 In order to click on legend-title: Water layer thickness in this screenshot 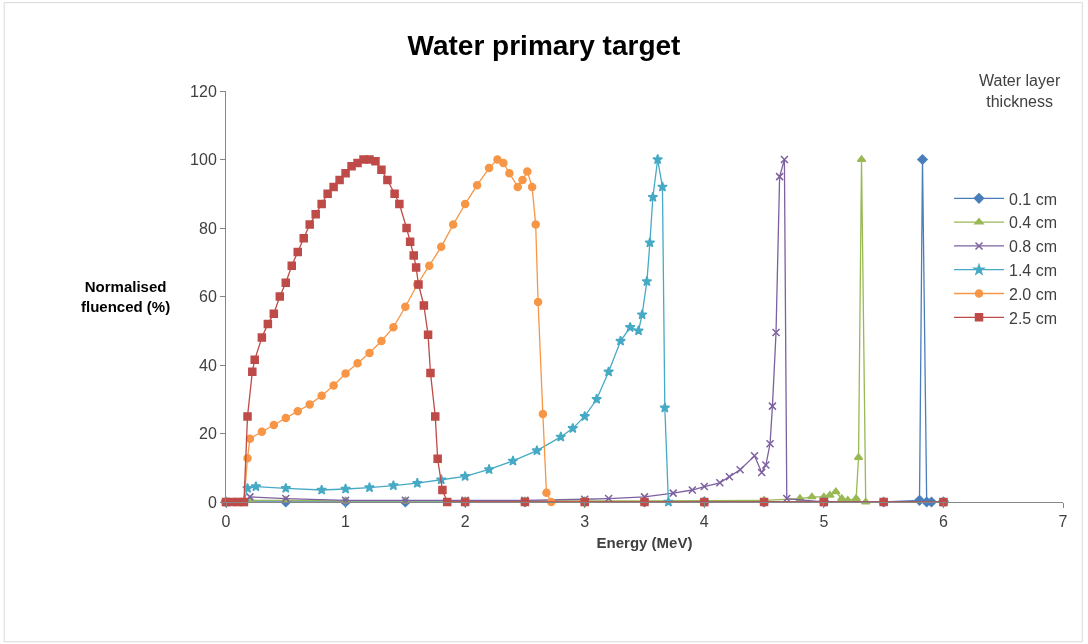, I will do `click(1020, 91)`.